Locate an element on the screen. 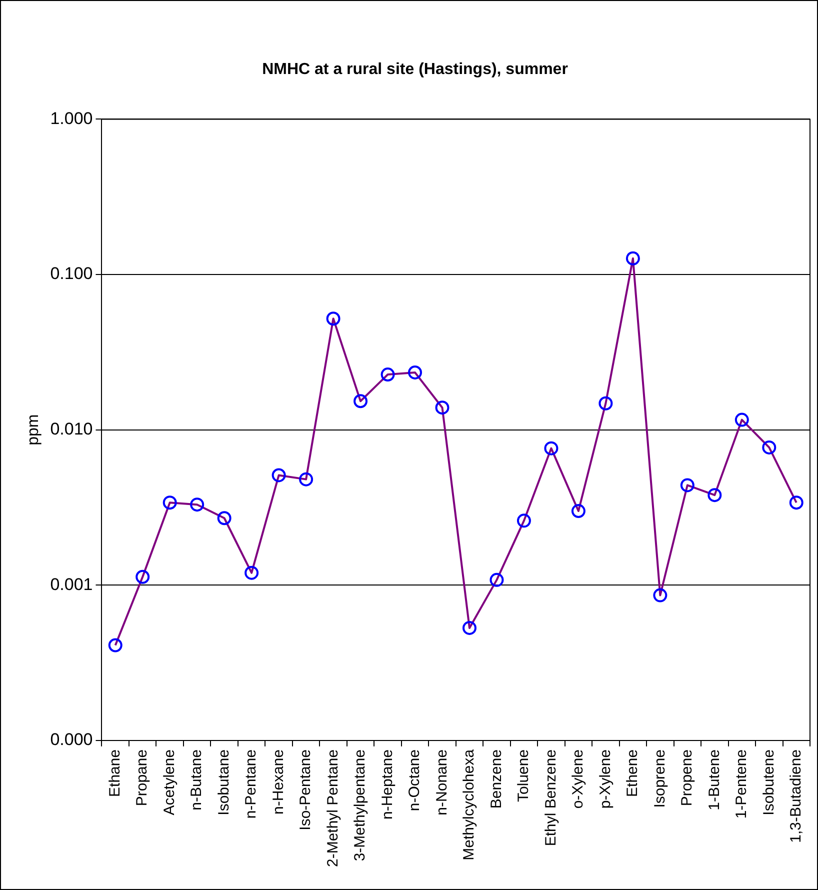 This screenshot has height=890, width=818. x-tick-label: n-Butane is located at coordinates (197, 779).